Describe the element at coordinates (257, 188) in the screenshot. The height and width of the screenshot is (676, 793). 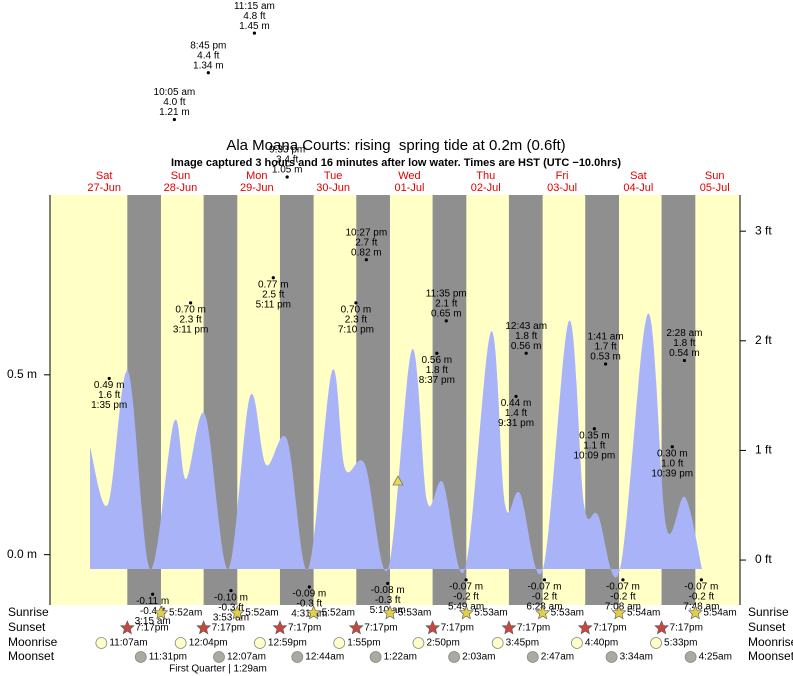
I see `day-date: 29-Jun` at that location.